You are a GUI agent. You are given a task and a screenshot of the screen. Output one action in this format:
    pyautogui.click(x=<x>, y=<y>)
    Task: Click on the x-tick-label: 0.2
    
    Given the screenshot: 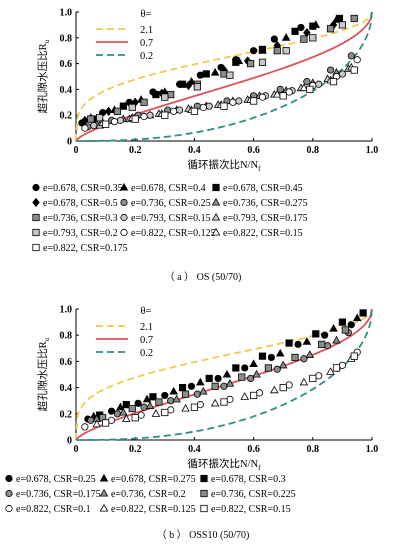 What is the action you would take?
    pyautogui.click(x=135, y=449)
    